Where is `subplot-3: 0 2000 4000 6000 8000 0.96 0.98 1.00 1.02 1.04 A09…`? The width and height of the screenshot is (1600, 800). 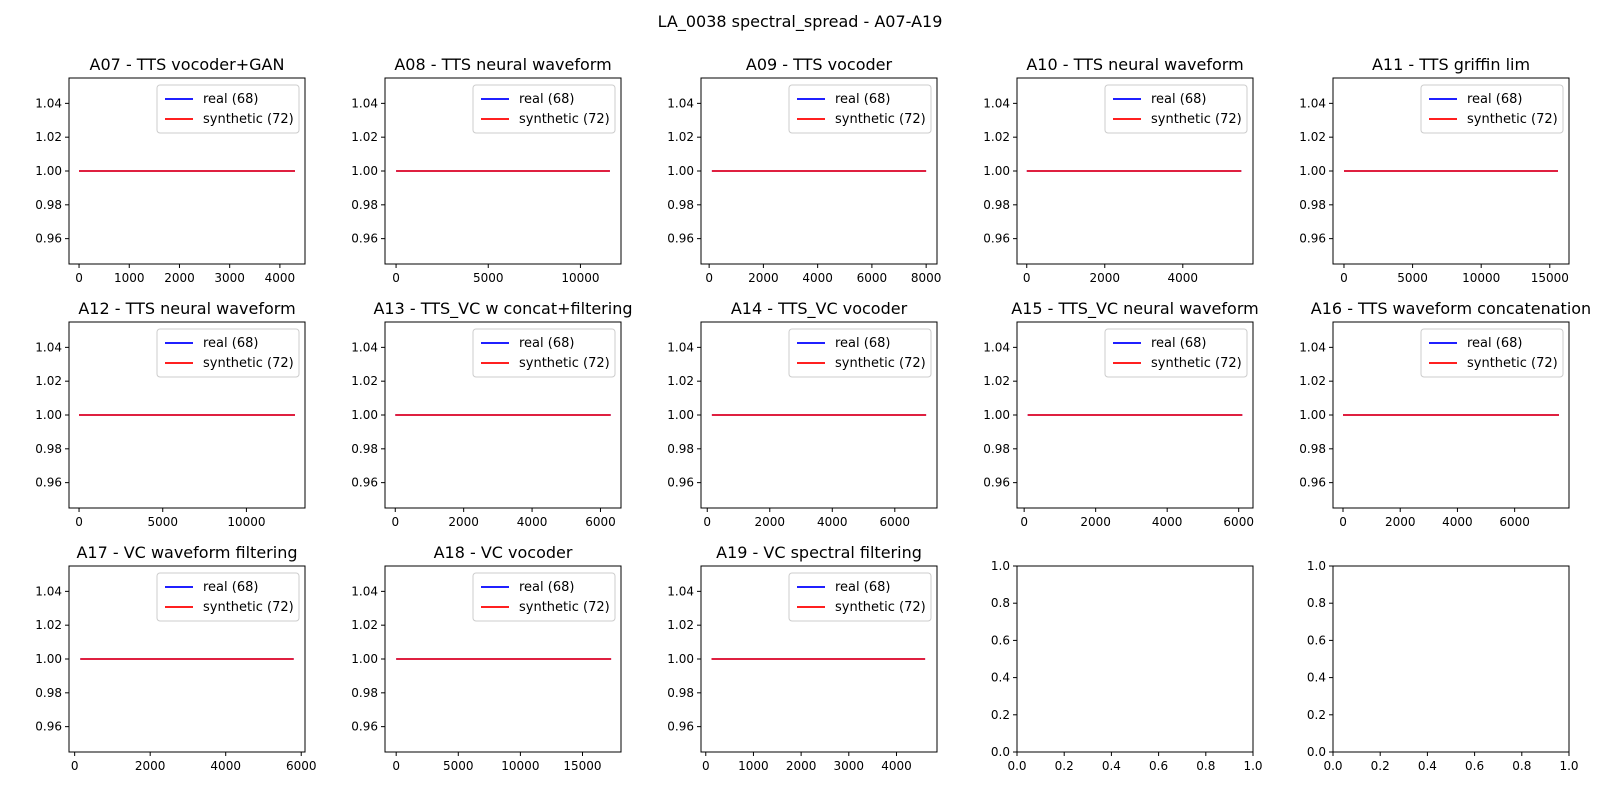 subplot-3: 0 2000 4000 6000 8000 0.96 0.98 1.00 1.02 1.04 A09… is located at coordinates (804, 170).